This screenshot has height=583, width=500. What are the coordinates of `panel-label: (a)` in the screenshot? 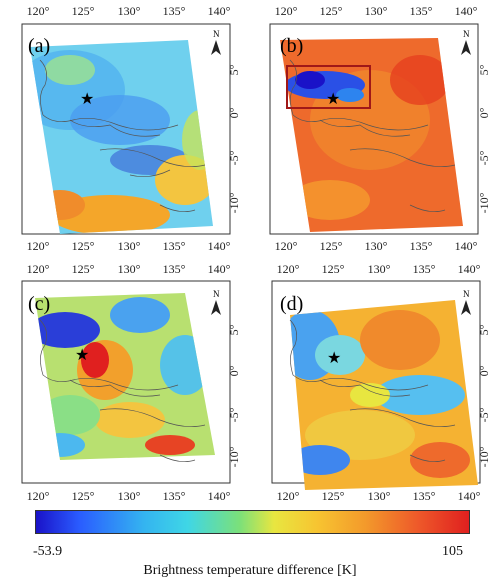 It's located at (39, 46).